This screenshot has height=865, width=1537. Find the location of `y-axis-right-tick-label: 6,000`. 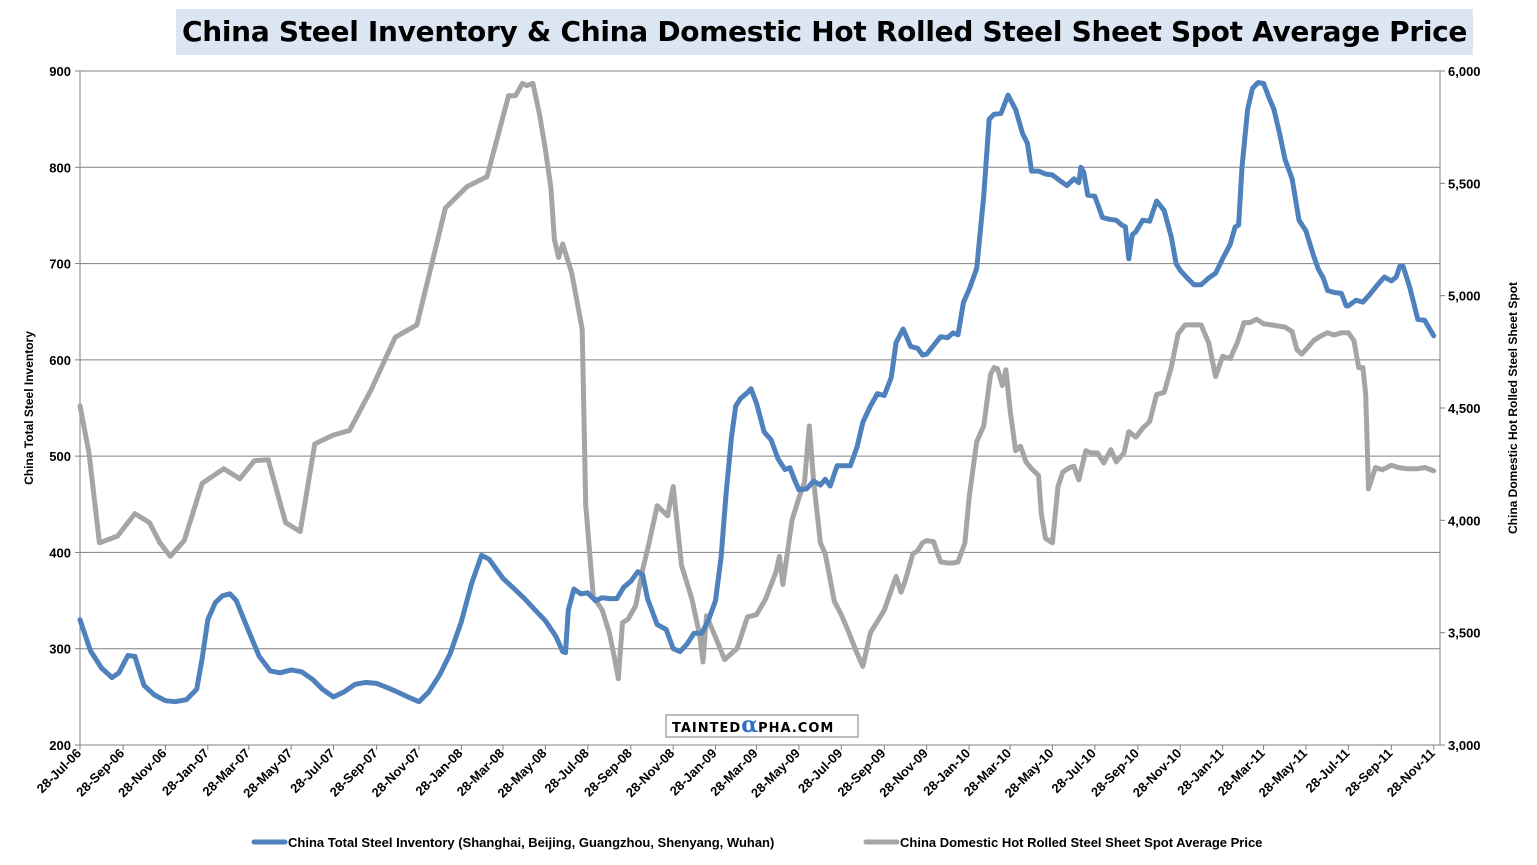

y-axis-right-tick-label: 6,000 is located at coordinates (1464, 71).